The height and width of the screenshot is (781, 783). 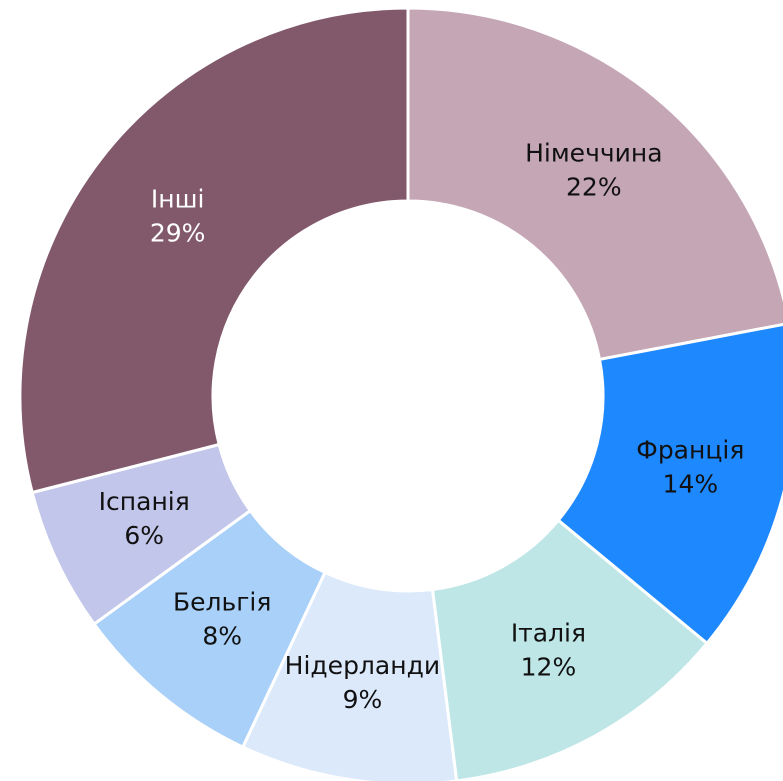 What do you see at coordinates (362, 665) in the screenshot?
I see `slice-label: Нідерланди` at bounding box center [362, 665].